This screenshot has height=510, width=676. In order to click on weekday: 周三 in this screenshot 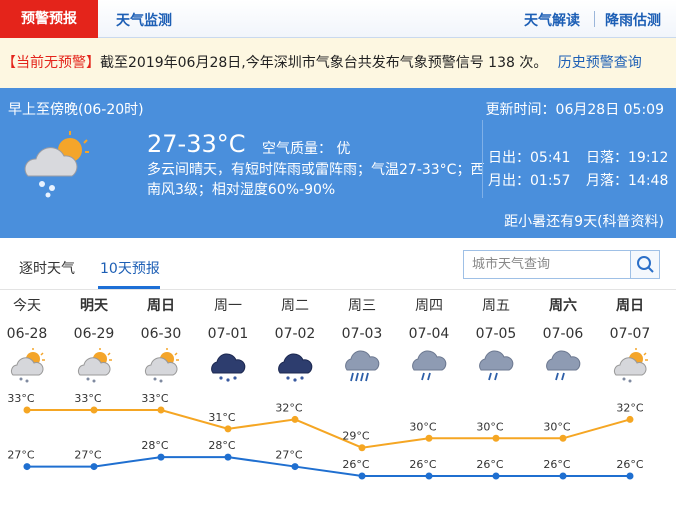, I will do `click(362, 306)`.